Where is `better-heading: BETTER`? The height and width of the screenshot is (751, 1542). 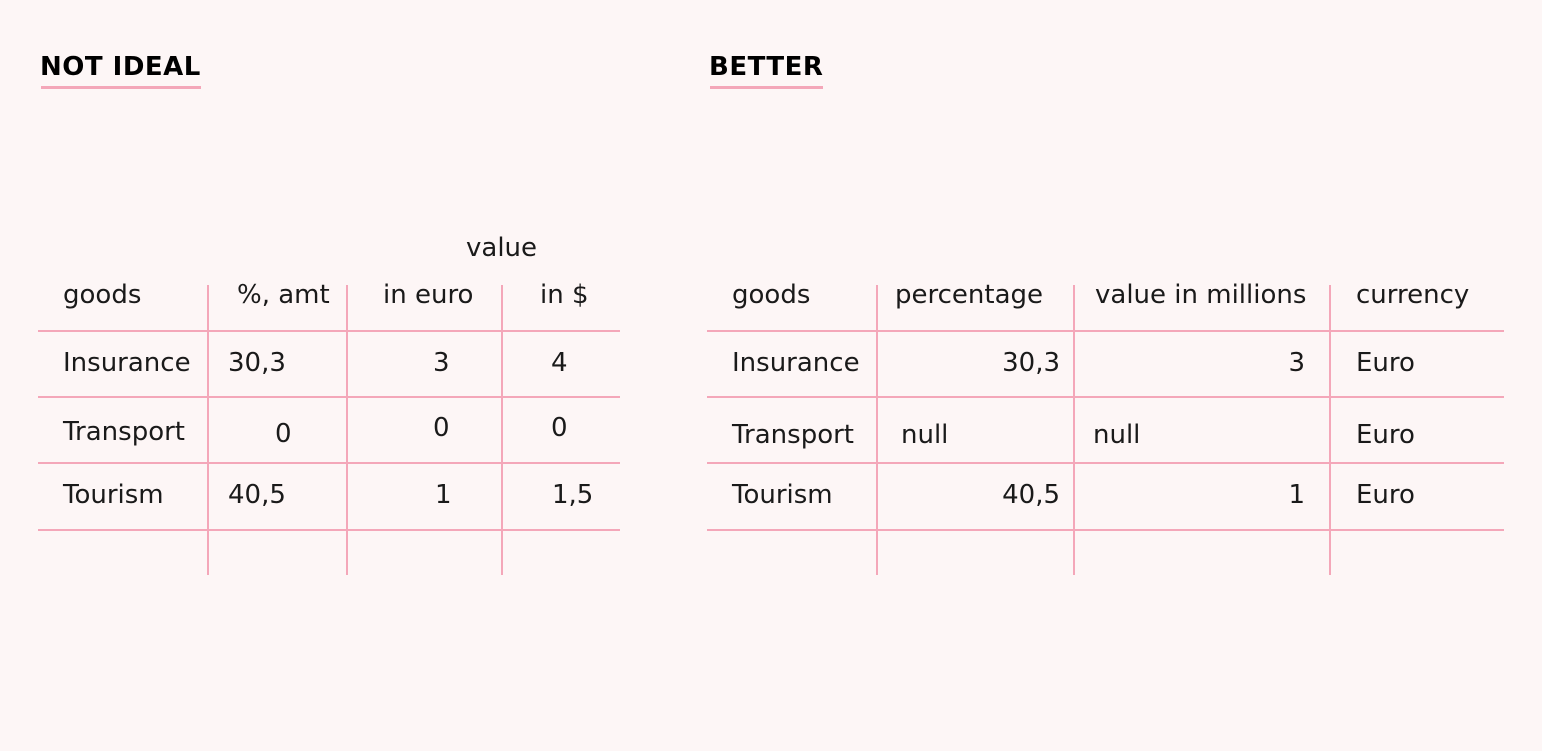
better-heading: BETTER is located at coordinates (766, 70).